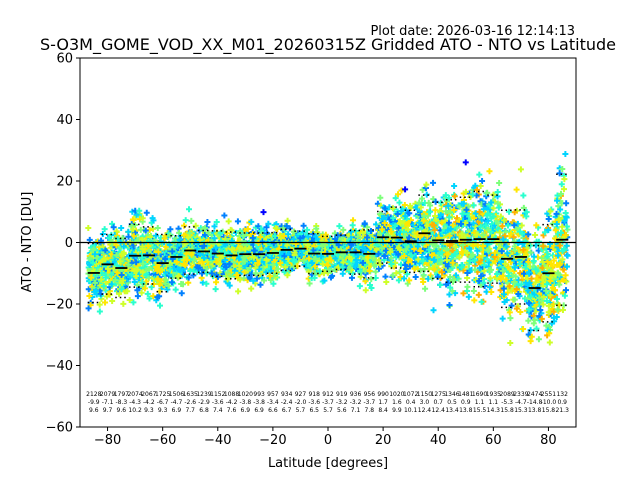 The image size is (640, 485). I want to click on bin-std-label: 15.8, so click(549, 410).